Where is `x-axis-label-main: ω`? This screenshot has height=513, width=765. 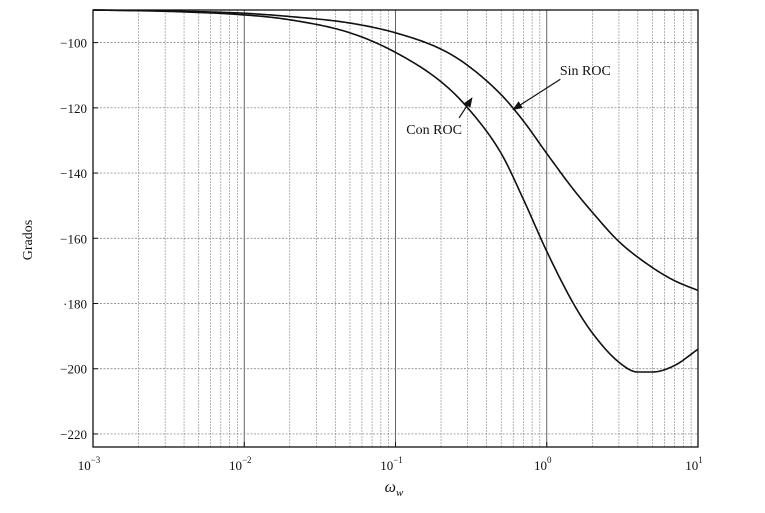
x-axis-label-main: ω is located at coordinates (390, 487).